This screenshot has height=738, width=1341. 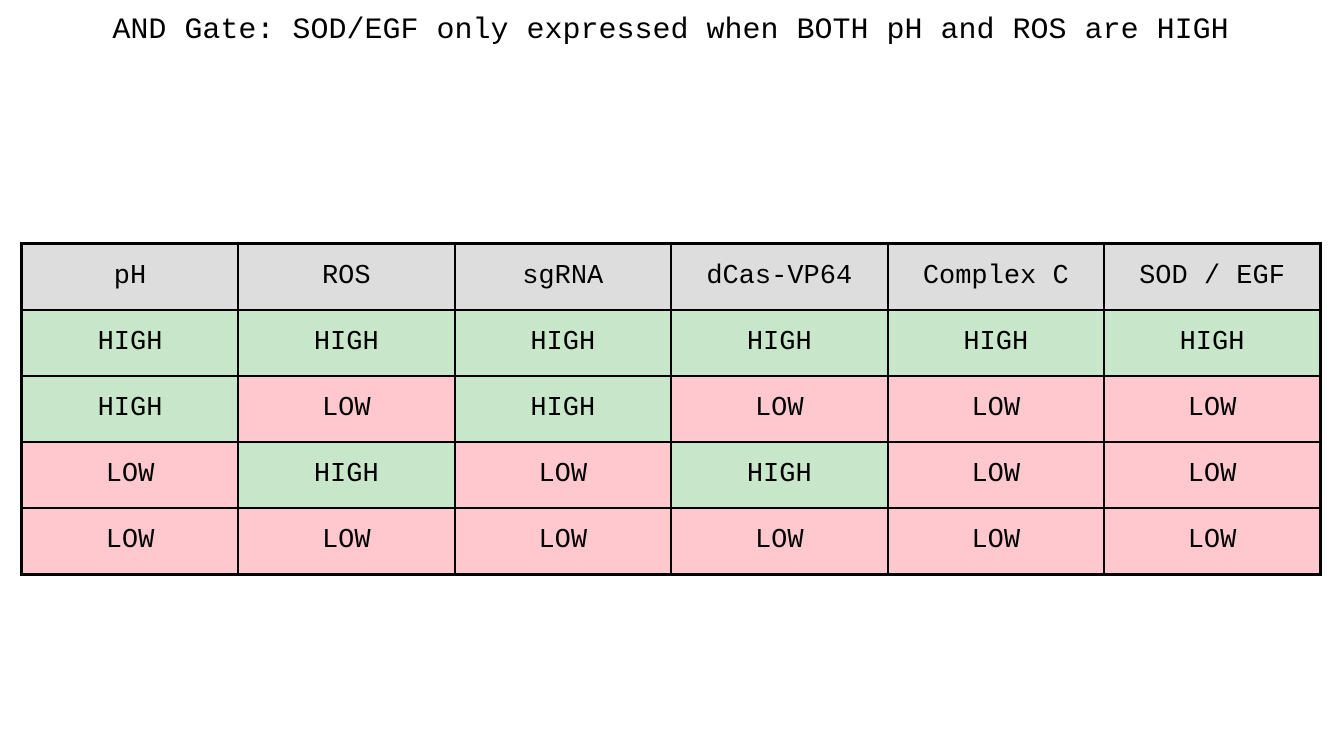 I want to click on table-row: LOW HIGH LOW HIGH LOW LOW, so click(x=671, y=474).